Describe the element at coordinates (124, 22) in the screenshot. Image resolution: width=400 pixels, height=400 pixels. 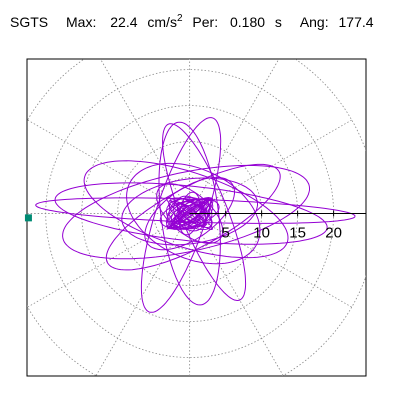
I see `max-value: 22.4` at that location.